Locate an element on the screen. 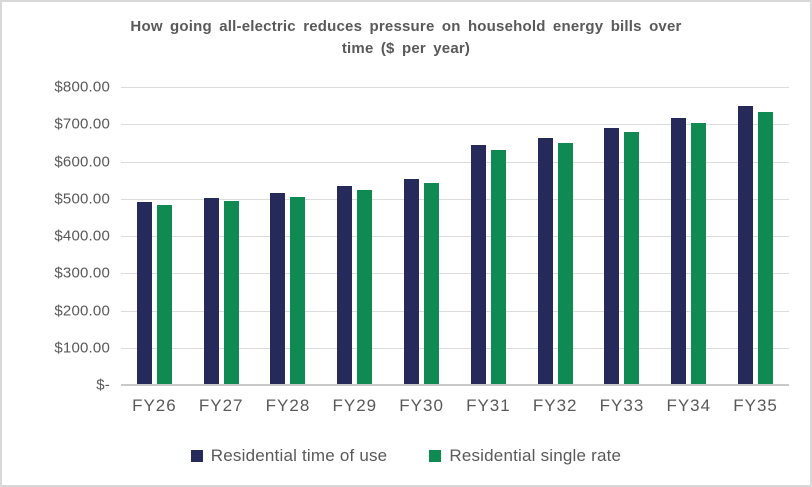  y-tick-label: $- is located at coordinates (103, 385).